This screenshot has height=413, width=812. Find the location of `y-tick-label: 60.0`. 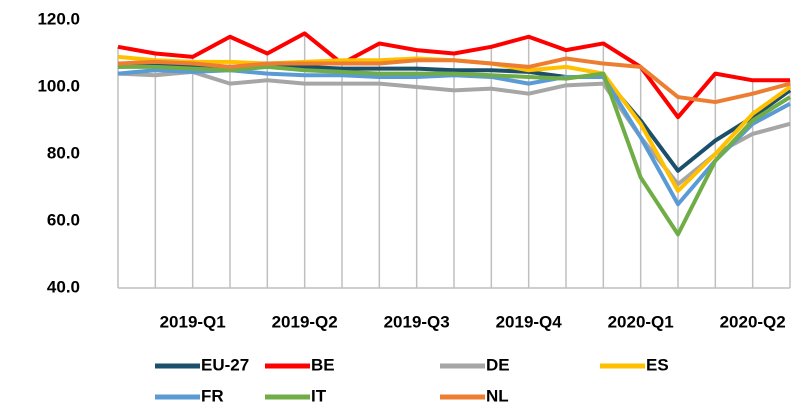

y-tick-label: 60.0 is located at coordinates (63, 219).